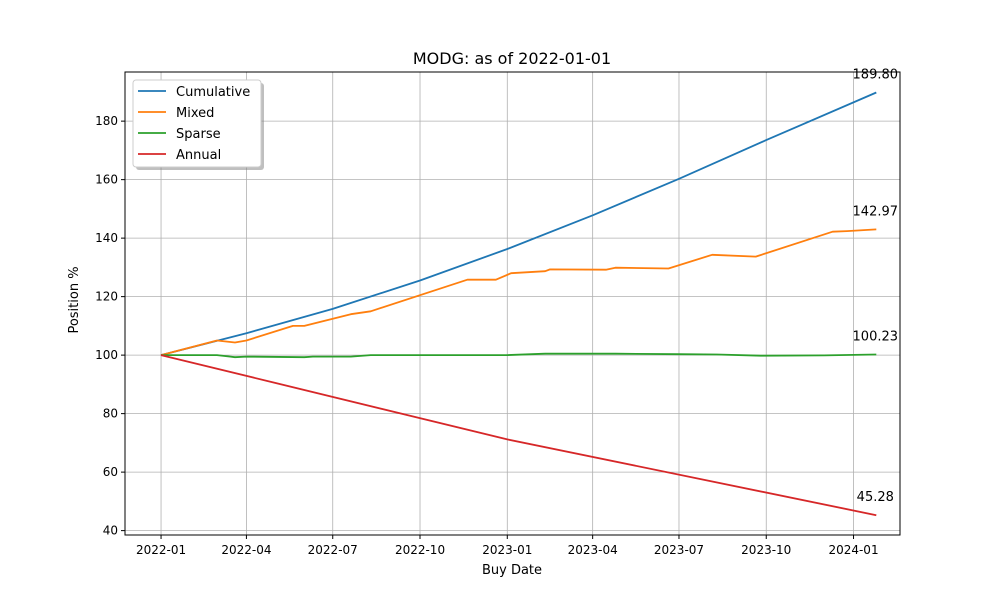 This screenshot has width=1000, height=600. I want to click on x-tick-label: 2023-01, so click(507, 550).